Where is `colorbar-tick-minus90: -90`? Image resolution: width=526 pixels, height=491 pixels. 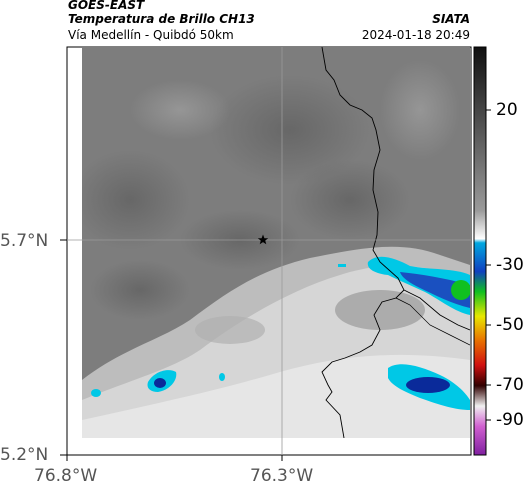
colorbar-tick-minus90: -90 is located at coordinates (510, 420).